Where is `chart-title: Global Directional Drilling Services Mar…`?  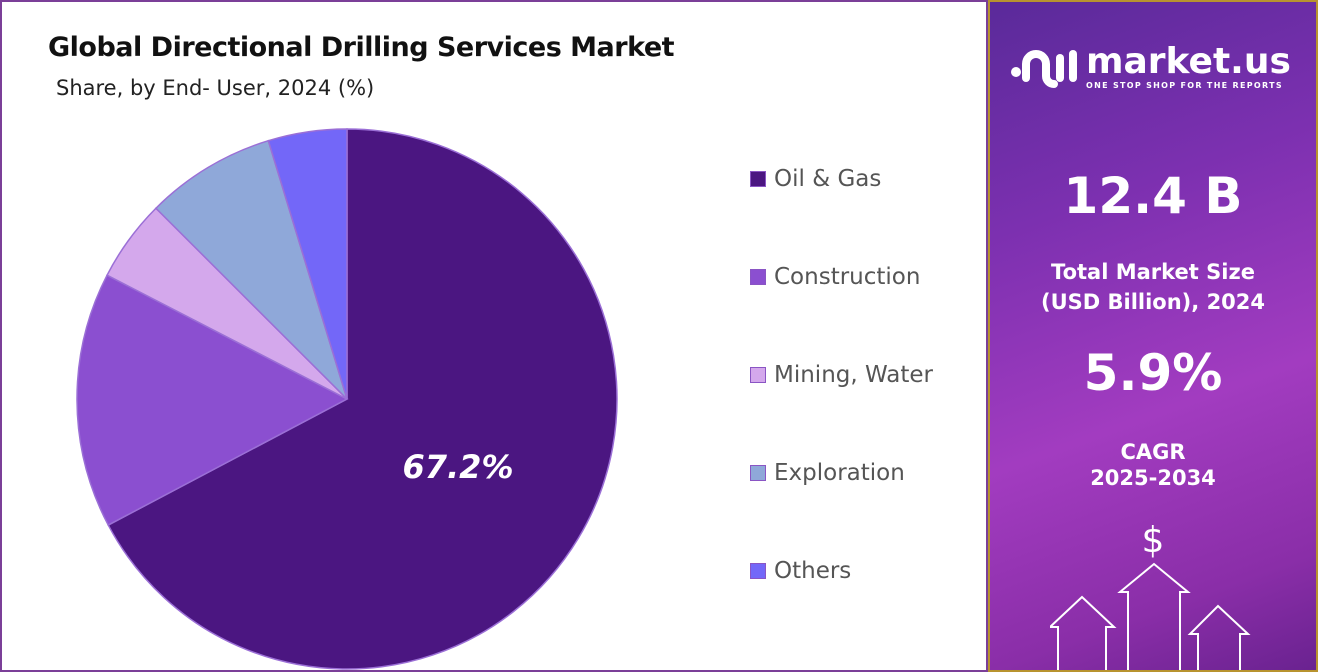
chart-title: Global Directional Drilling Services Mar… is located at coordinates (361, 47).